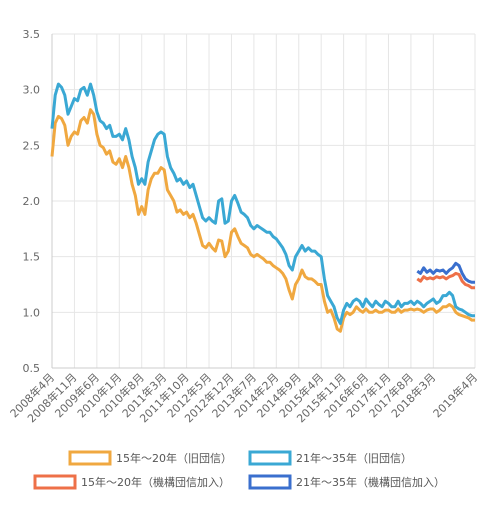 This screenshot has height=506, width=497. What do you see at coordinates (155, 482) in the screenshot?
I see `legend-label: 15年～20年（機構団信加入）` at bounding box center [155, 482].